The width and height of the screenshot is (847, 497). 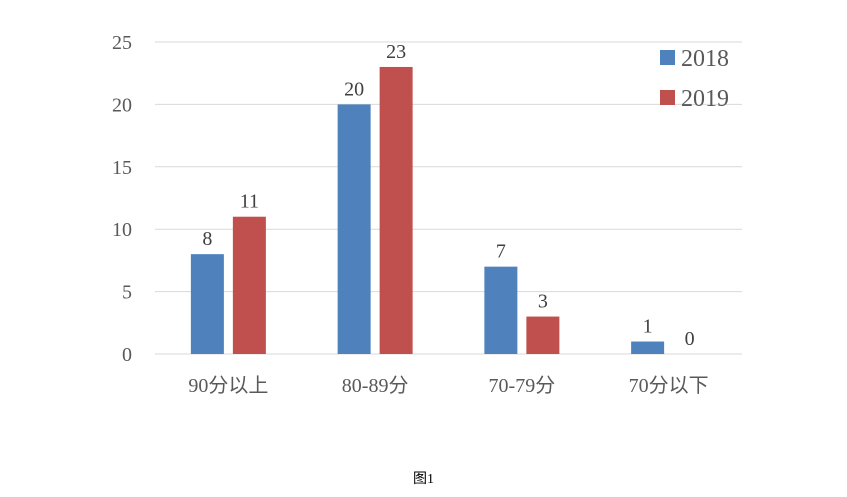 What do you see at coordinates (705, 99) in the screenshot?
I see `legend-label: 2019` at bounding box center [705, 99].